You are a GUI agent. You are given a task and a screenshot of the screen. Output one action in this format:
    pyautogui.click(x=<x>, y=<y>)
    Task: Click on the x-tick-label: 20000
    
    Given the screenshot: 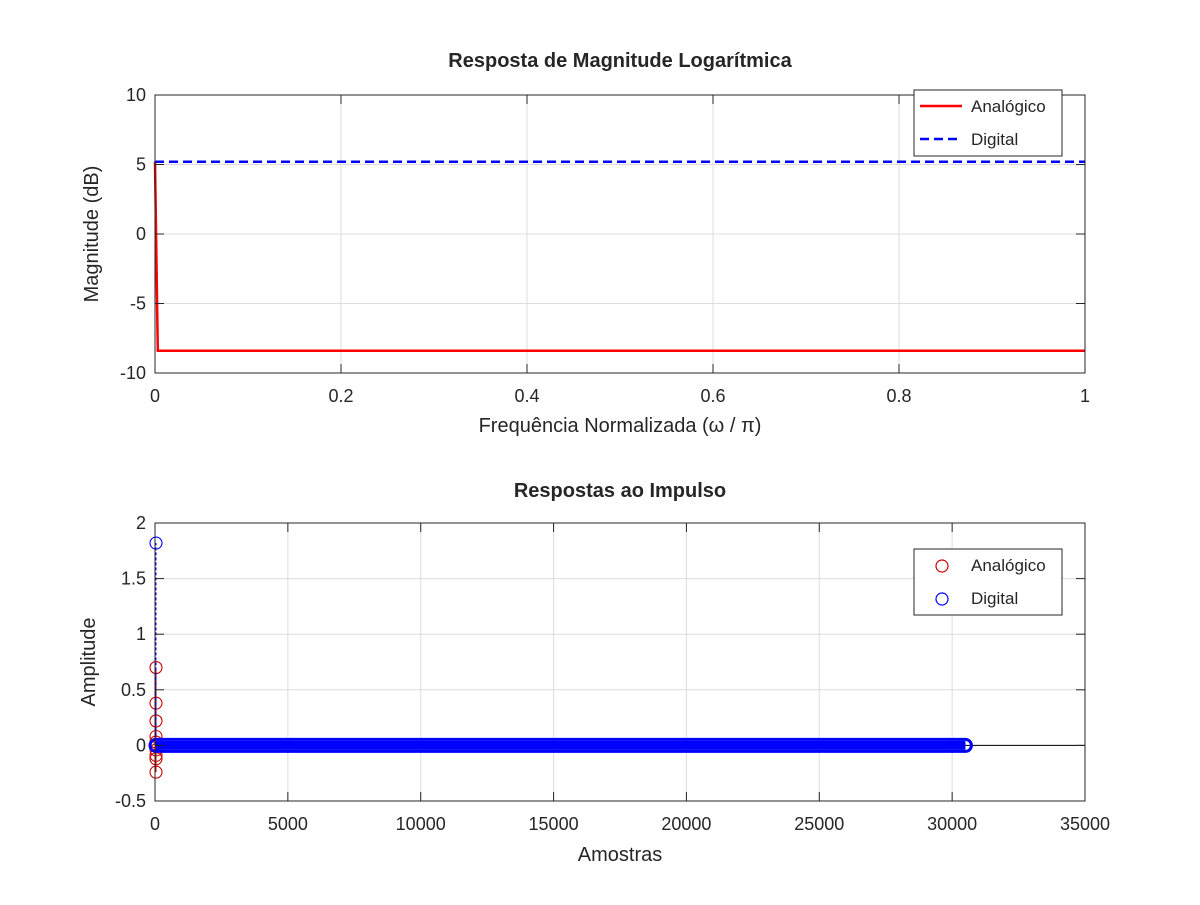 What is the action you would take?
    pyautogui.click(x=686, y=824)
    